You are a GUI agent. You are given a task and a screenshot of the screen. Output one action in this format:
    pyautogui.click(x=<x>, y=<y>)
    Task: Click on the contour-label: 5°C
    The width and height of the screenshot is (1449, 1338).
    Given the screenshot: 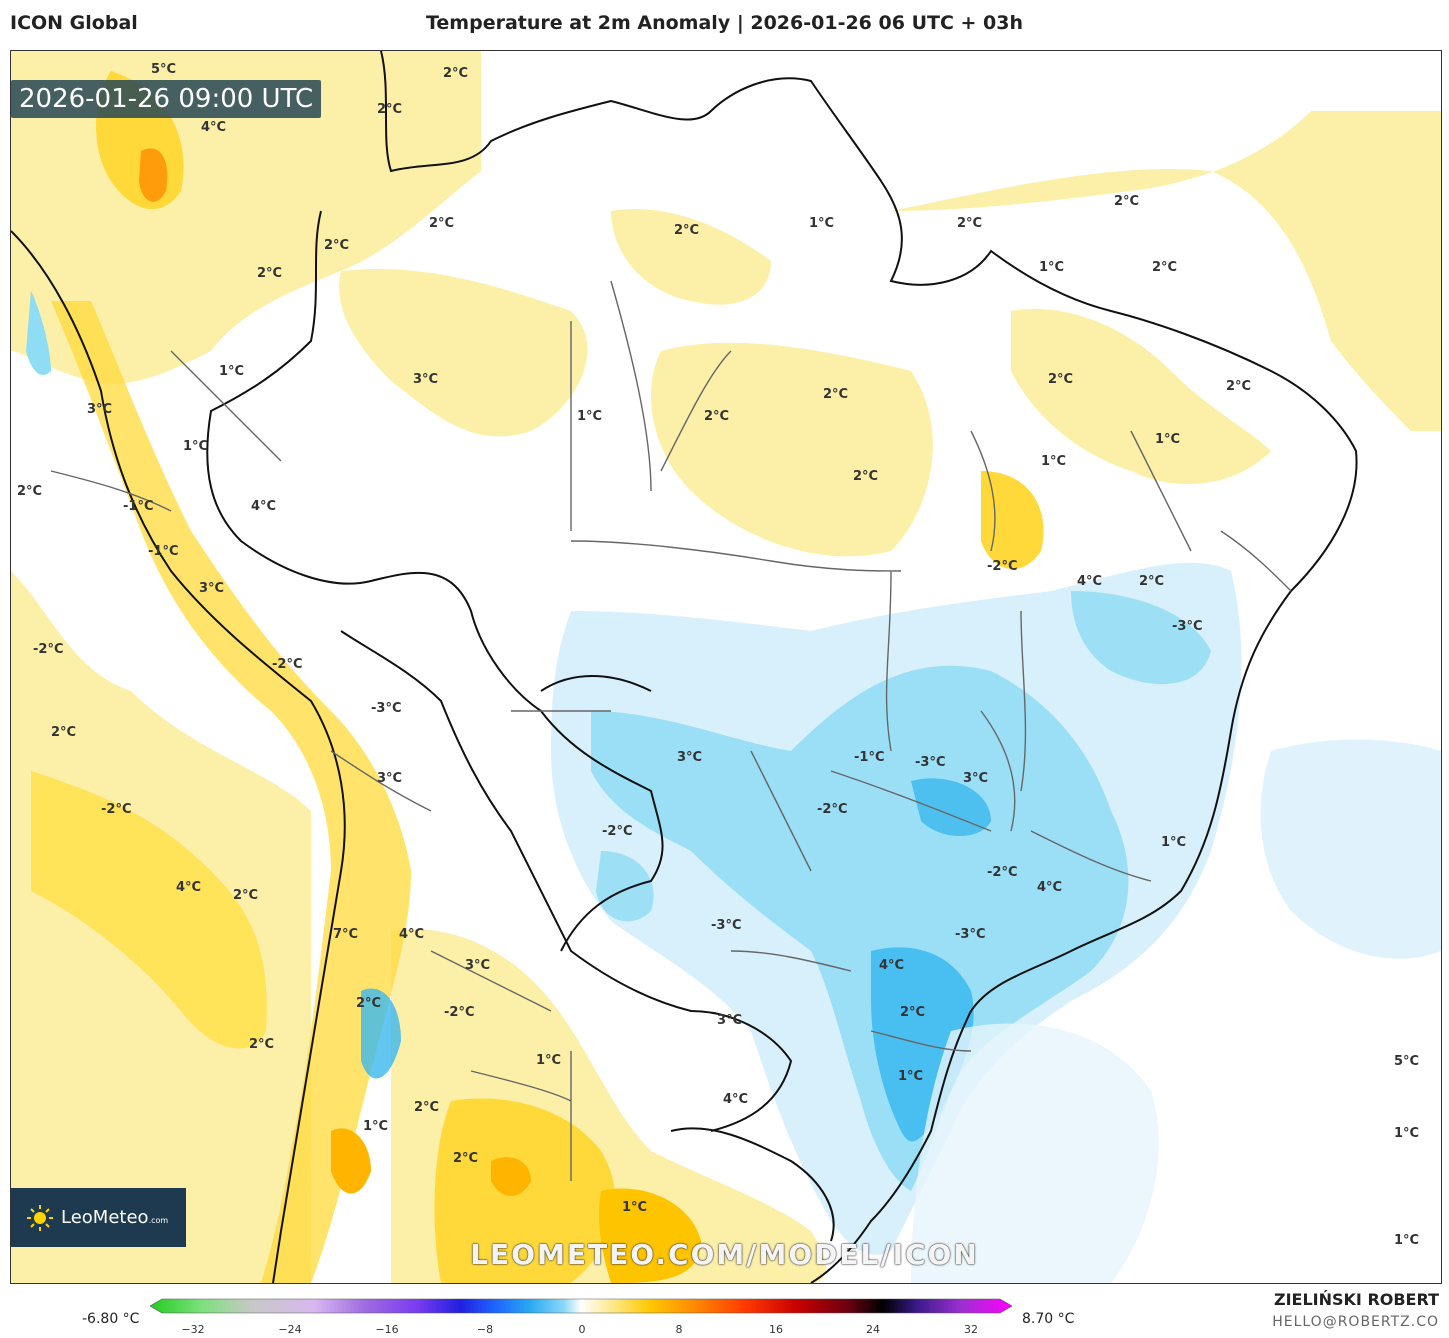 What is the action you would take?
    pyautogui.click(x=1406, y=1061)
    